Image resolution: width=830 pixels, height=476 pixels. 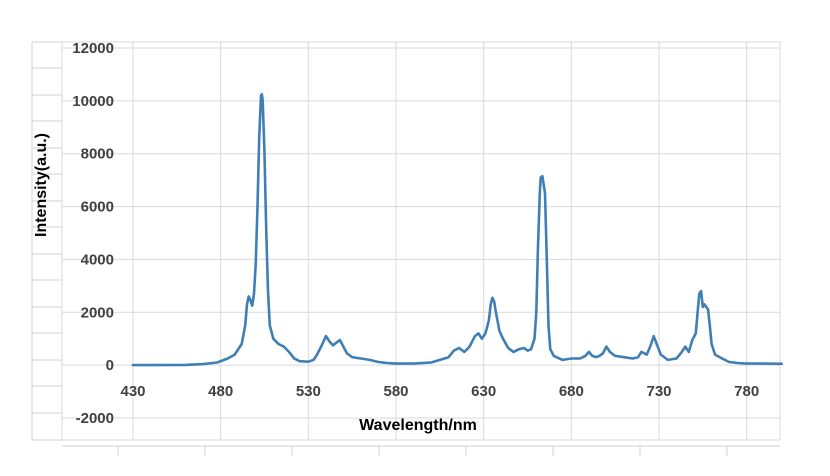 I want to click on x-tick-label: 430, so click(x=132, y=391).